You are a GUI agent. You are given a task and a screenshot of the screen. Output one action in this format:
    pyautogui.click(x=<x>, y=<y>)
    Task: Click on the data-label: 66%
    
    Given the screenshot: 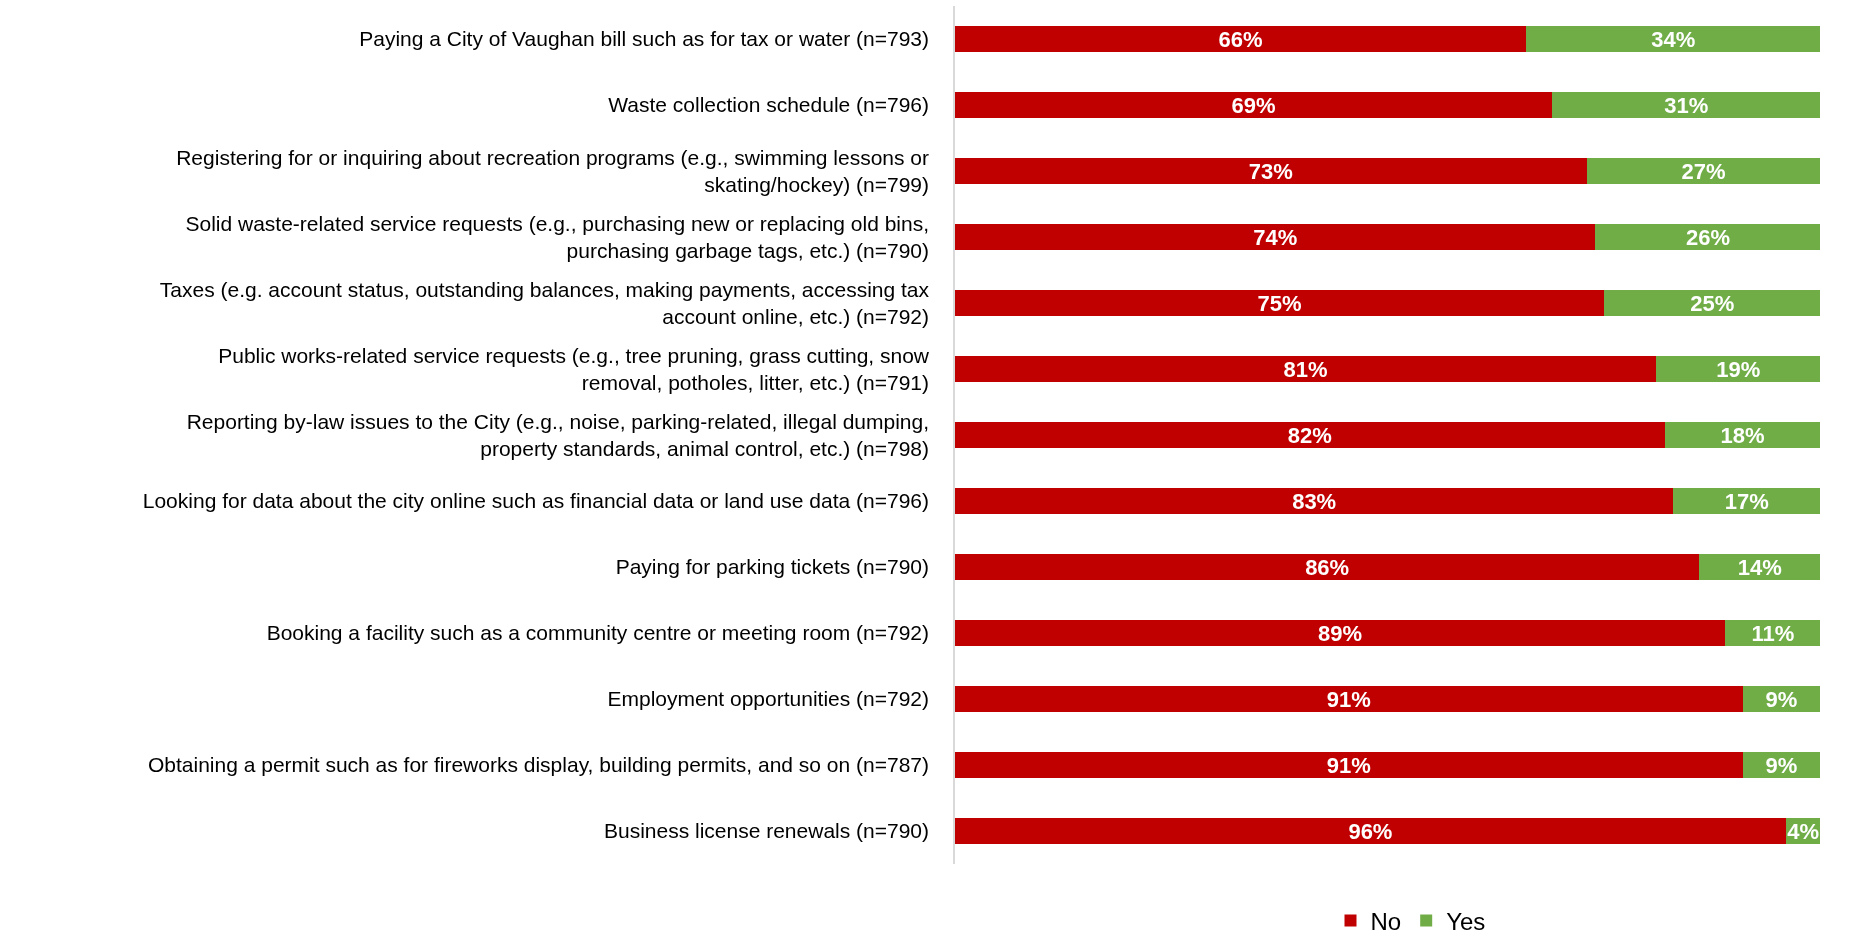 What is the action you would take?
    pyautogui.click(x=1240, y=39)
    